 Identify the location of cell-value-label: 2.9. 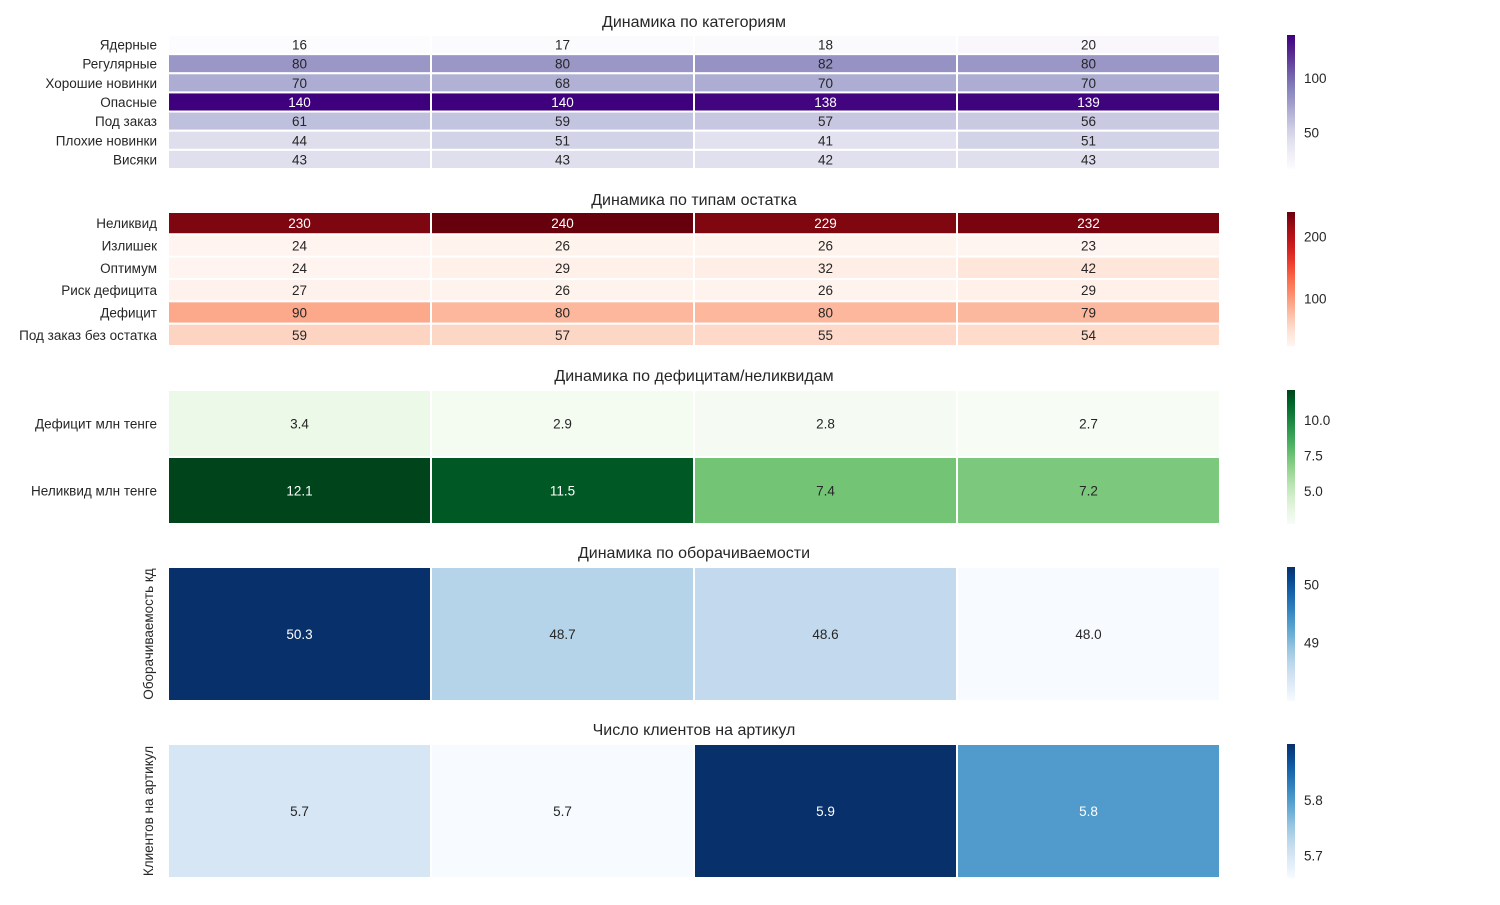
(562, 424).